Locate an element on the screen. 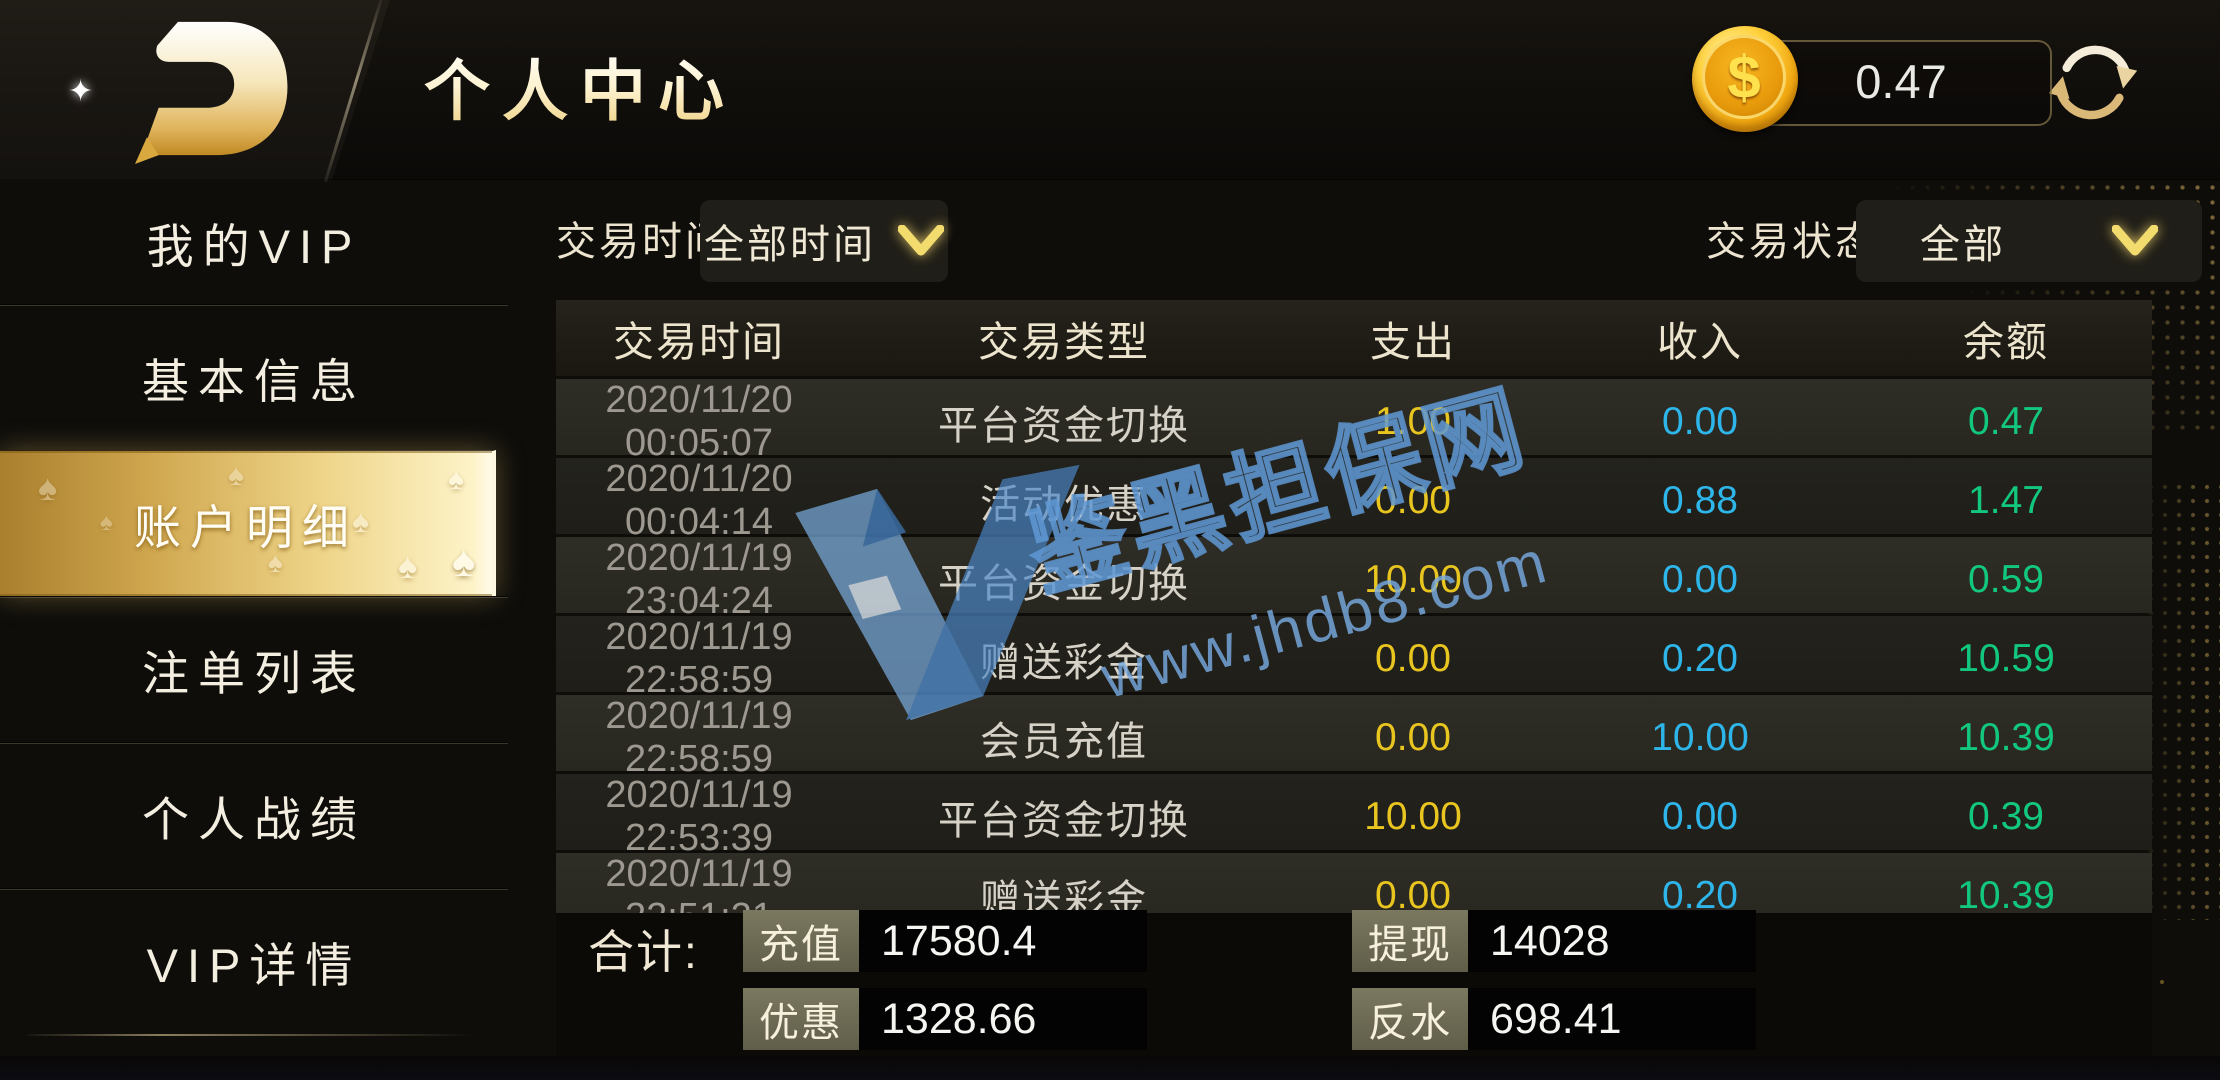 The width and height of the screenshot is (2220, 1080). cell-type: 活动优惠 is located at coordinates (1064, 505).